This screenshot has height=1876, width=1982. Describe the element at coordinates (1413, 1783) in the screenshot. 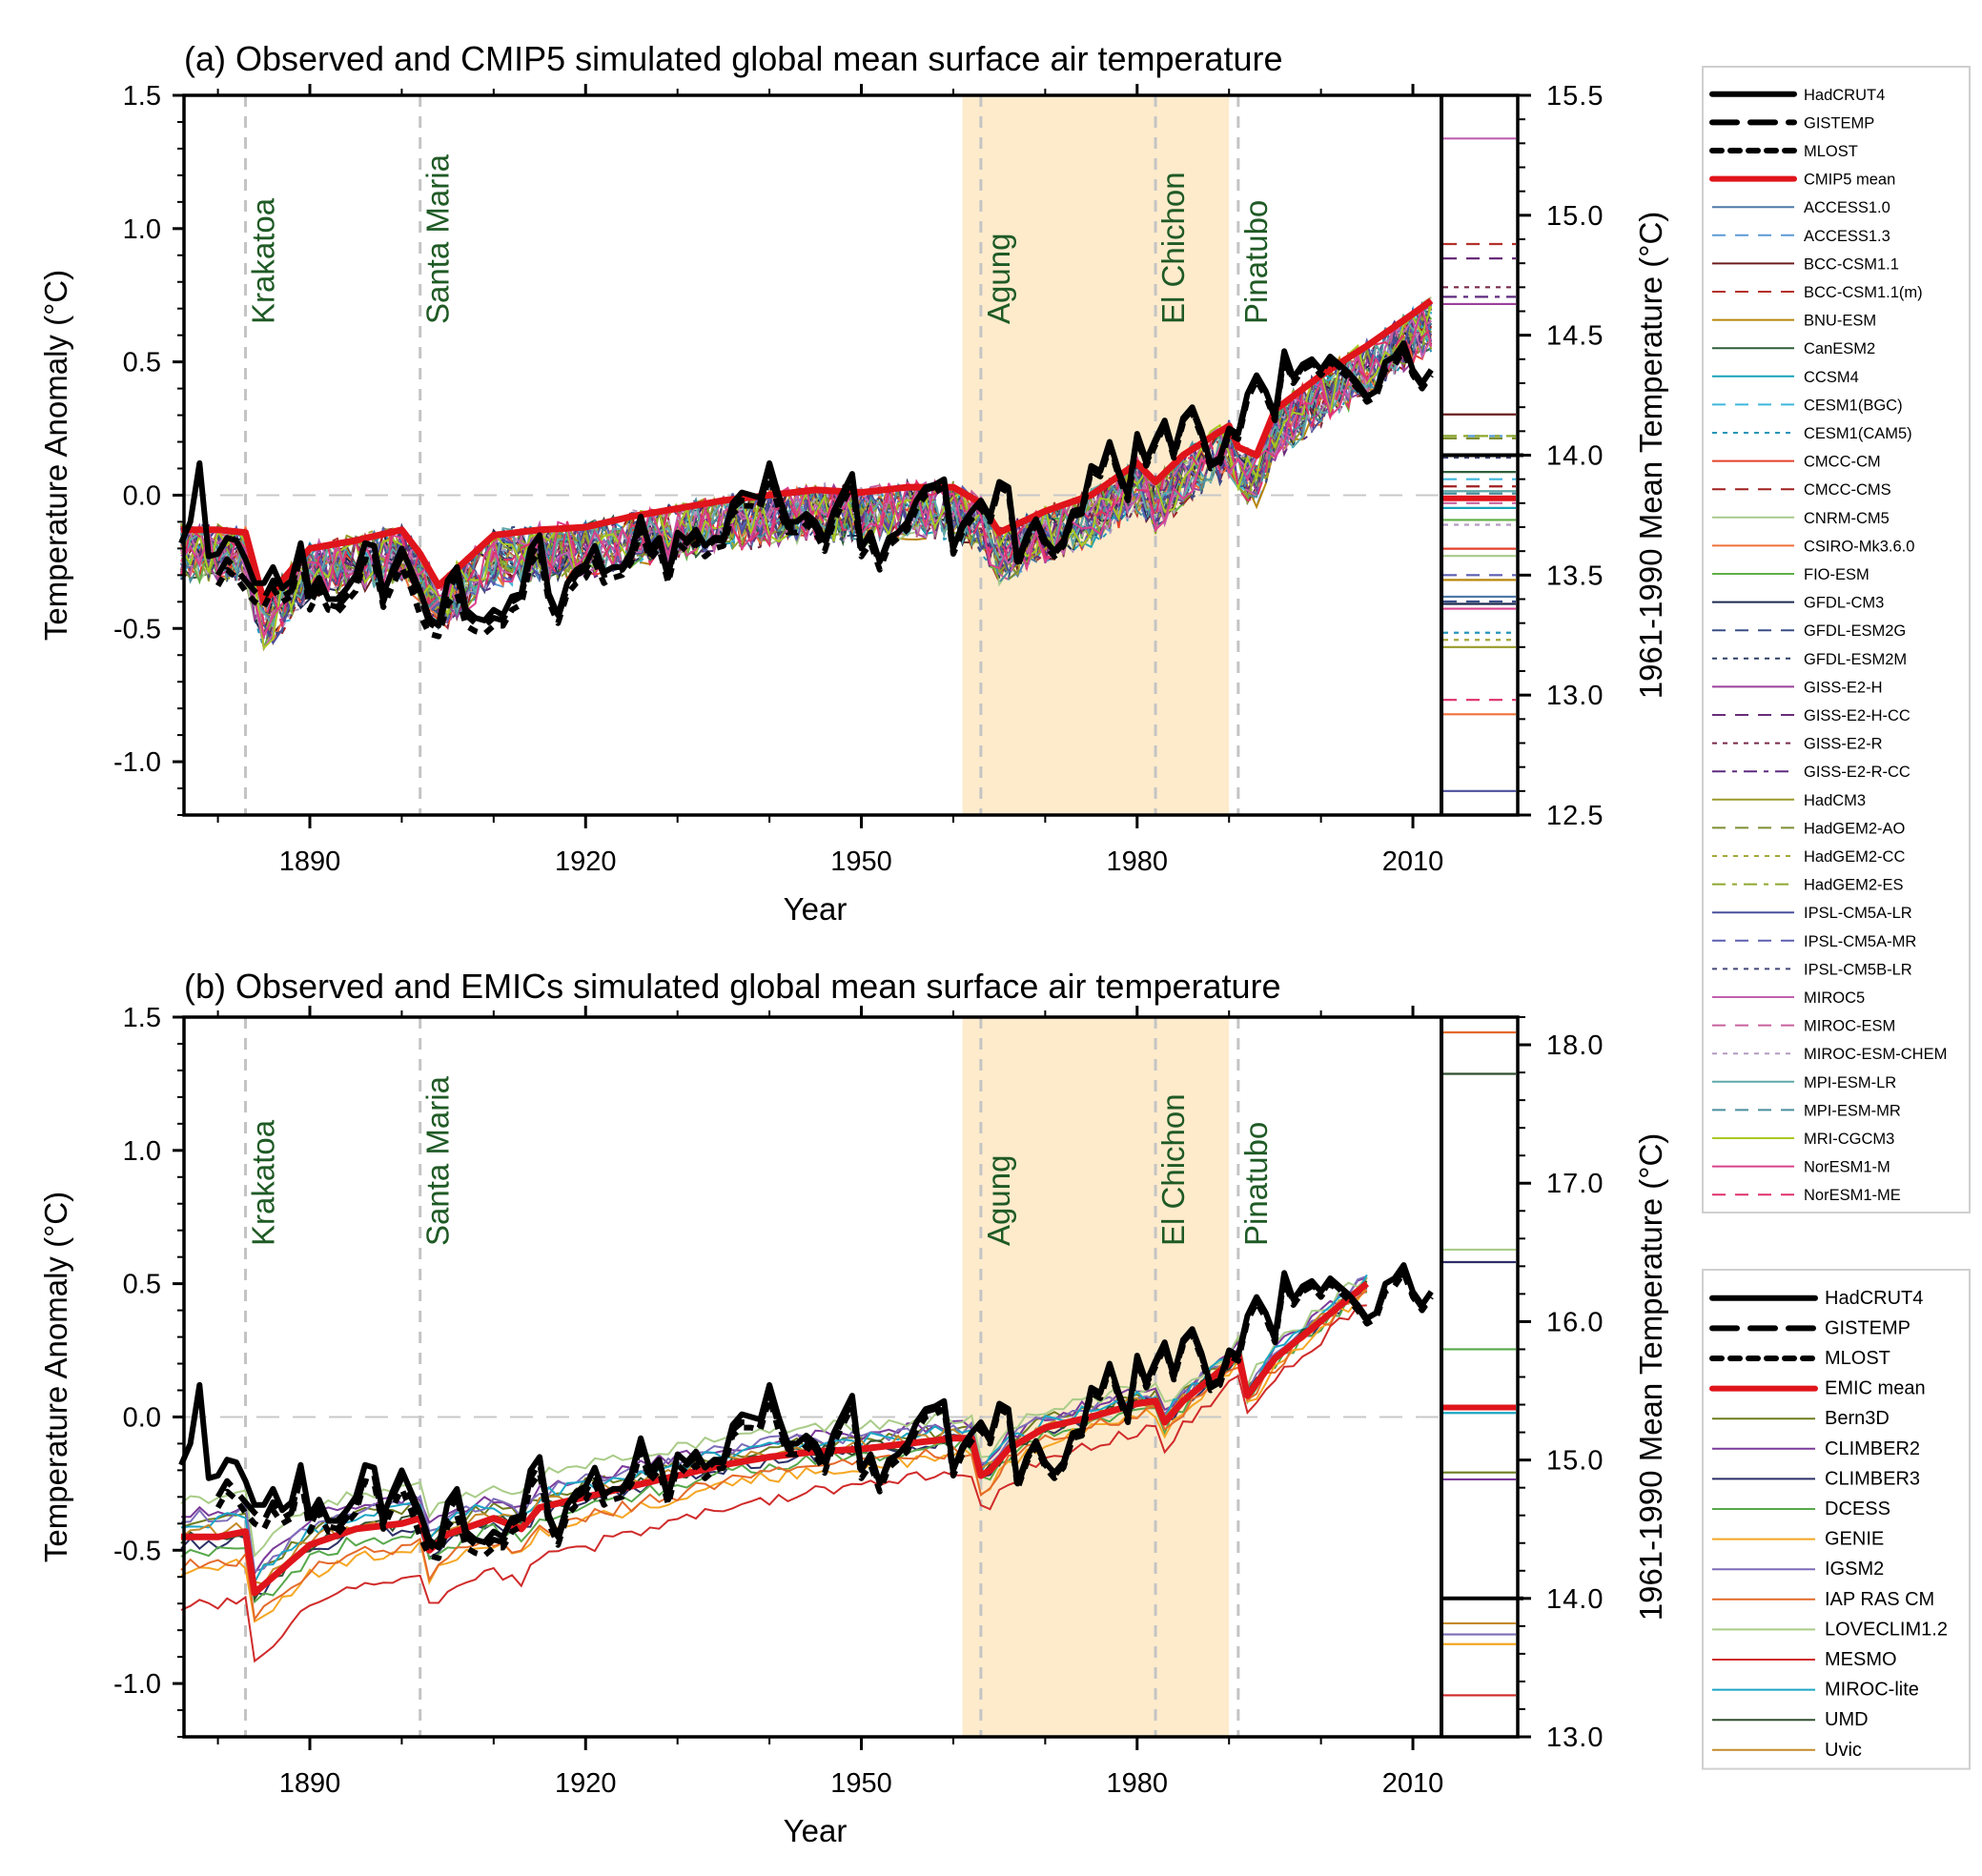

I see `x-tick-label: 2010` at that location.